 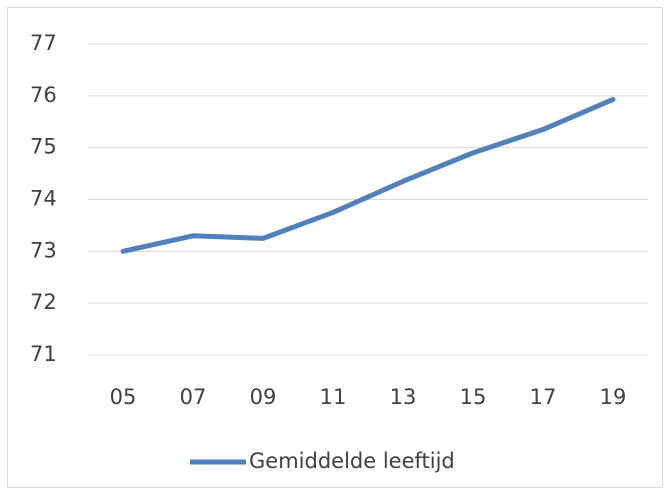 I want to click on x-tick-label: 17, so click(x=543, y=397).